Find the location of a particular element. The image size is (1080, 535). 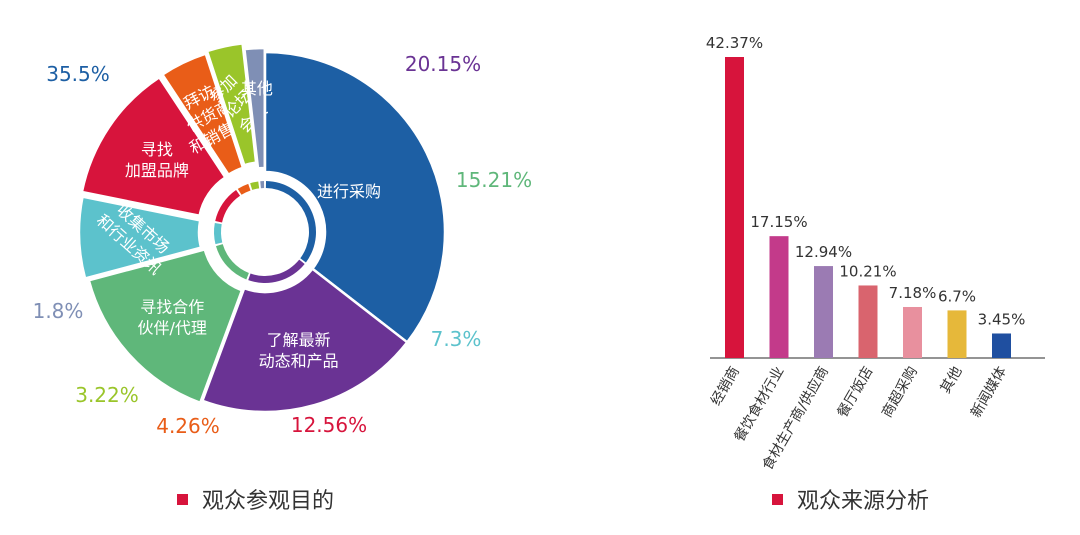

bar-category-label: 商超采购 is located at coordinates (900, 392).